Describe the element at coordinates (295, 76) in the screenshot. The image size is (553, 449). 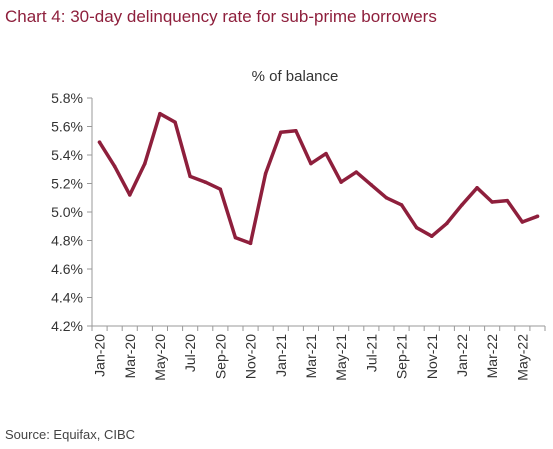
I see `chart-subtitle: % of balance` at that location.